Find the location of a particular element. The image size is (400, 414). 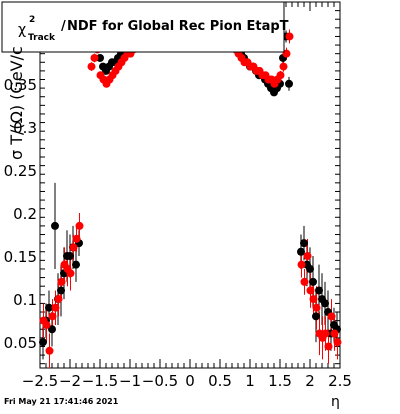

timestamp: Fri May 21 17:41:46 2021 is located at coordinates (61, 401).